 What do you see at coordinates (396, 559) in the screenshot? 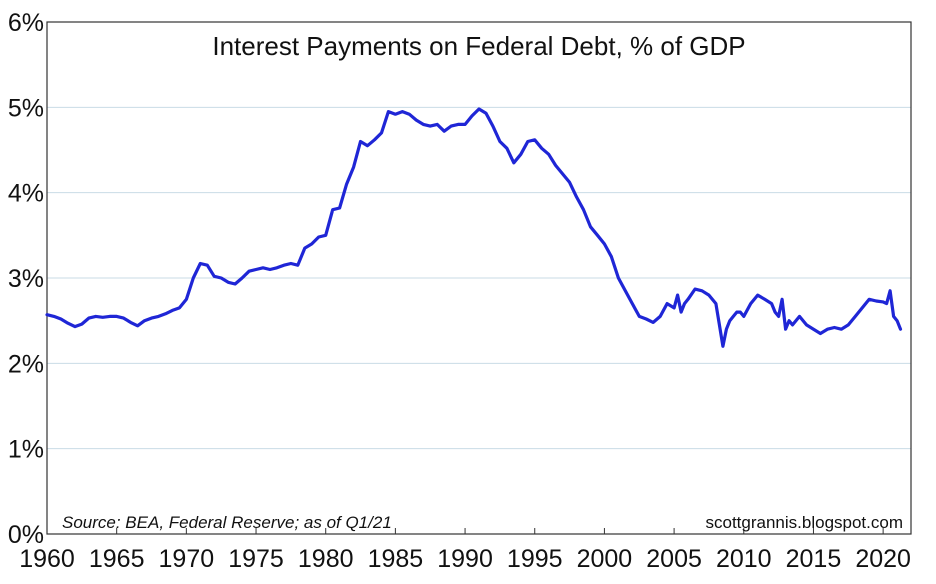
I see `x-tick-label: 1985` at bounding box center [396, 559].